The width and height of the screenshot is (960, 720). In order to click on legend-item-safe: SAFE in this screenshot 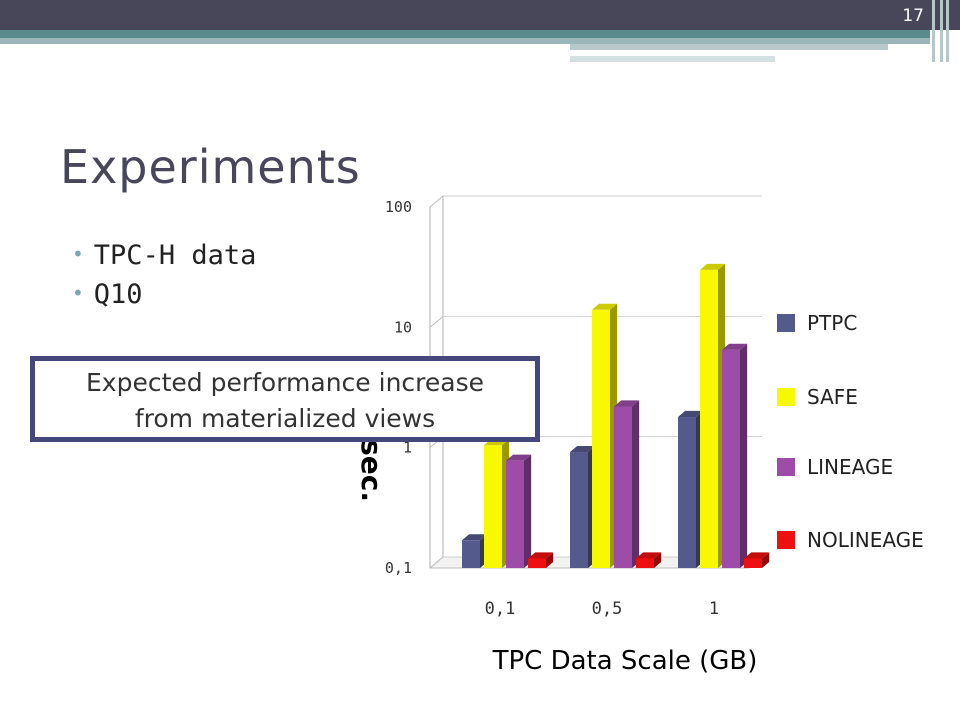, I will do `click(817, 397)`.